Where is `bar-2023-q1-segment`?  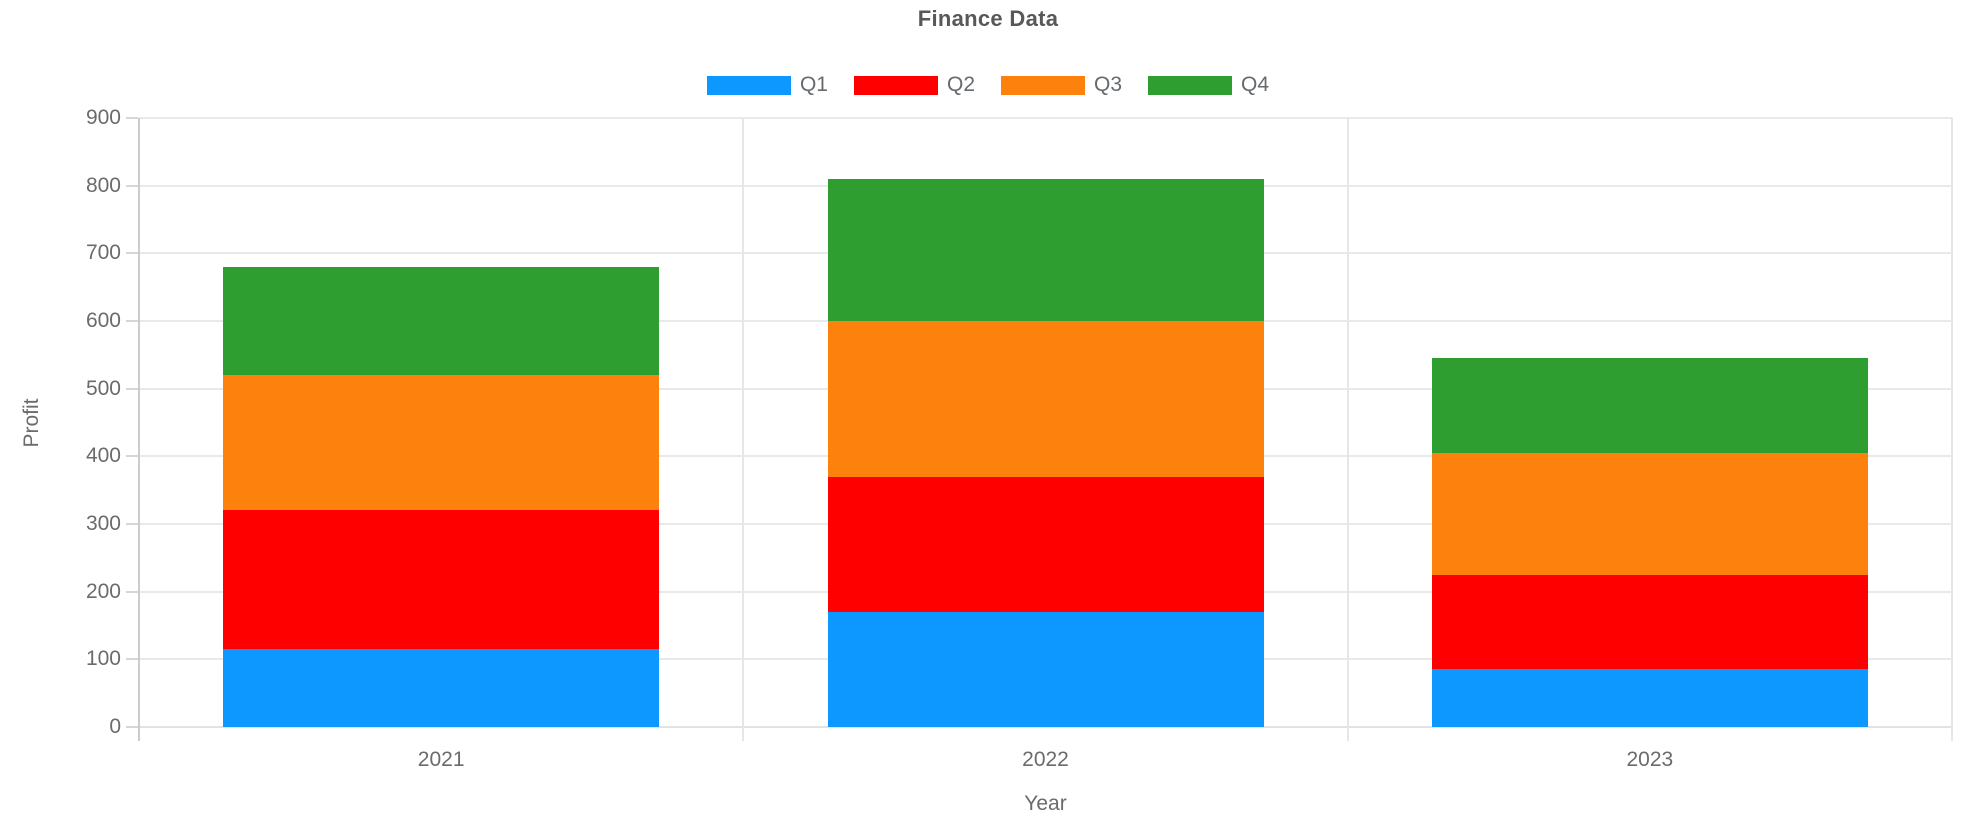
bar-2023-q1-segment is located at coordinates (1649, 698).